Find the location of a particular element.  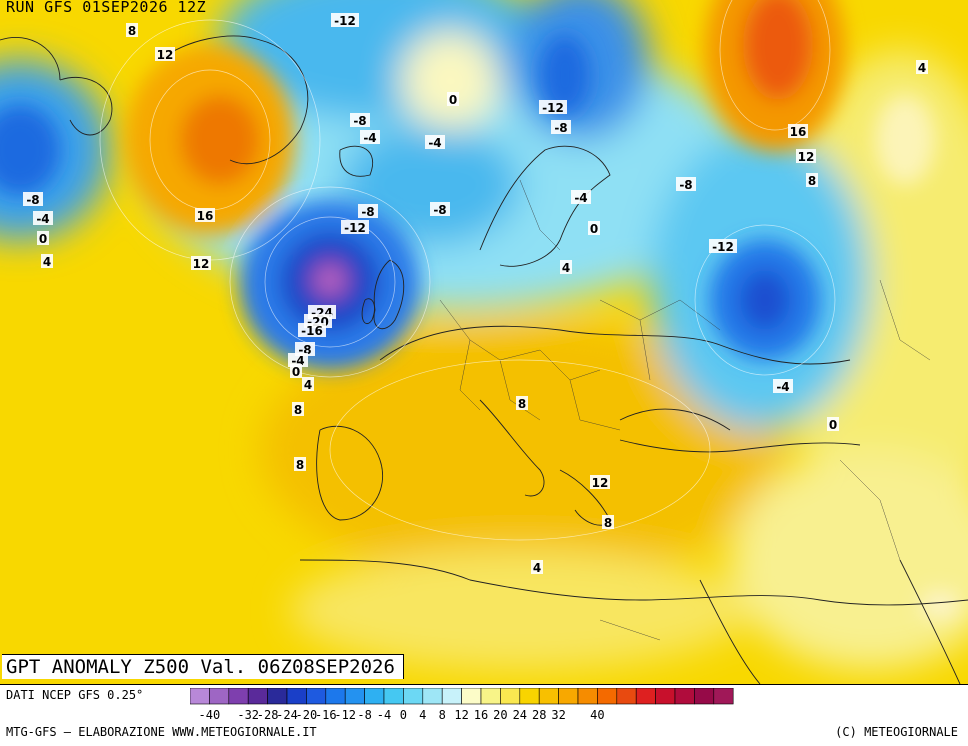

scale-tick-label: -24 is located at coordinates (287, 715).